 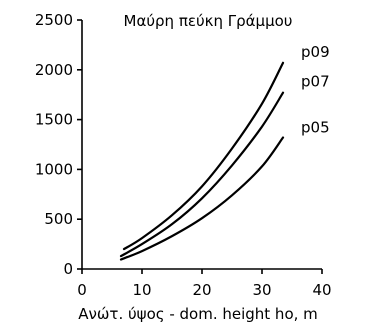 What do you see at coordinates (54, 70) in the screenshot?
I see `y-tick-label: 2000` at bounding box center [54, 70].